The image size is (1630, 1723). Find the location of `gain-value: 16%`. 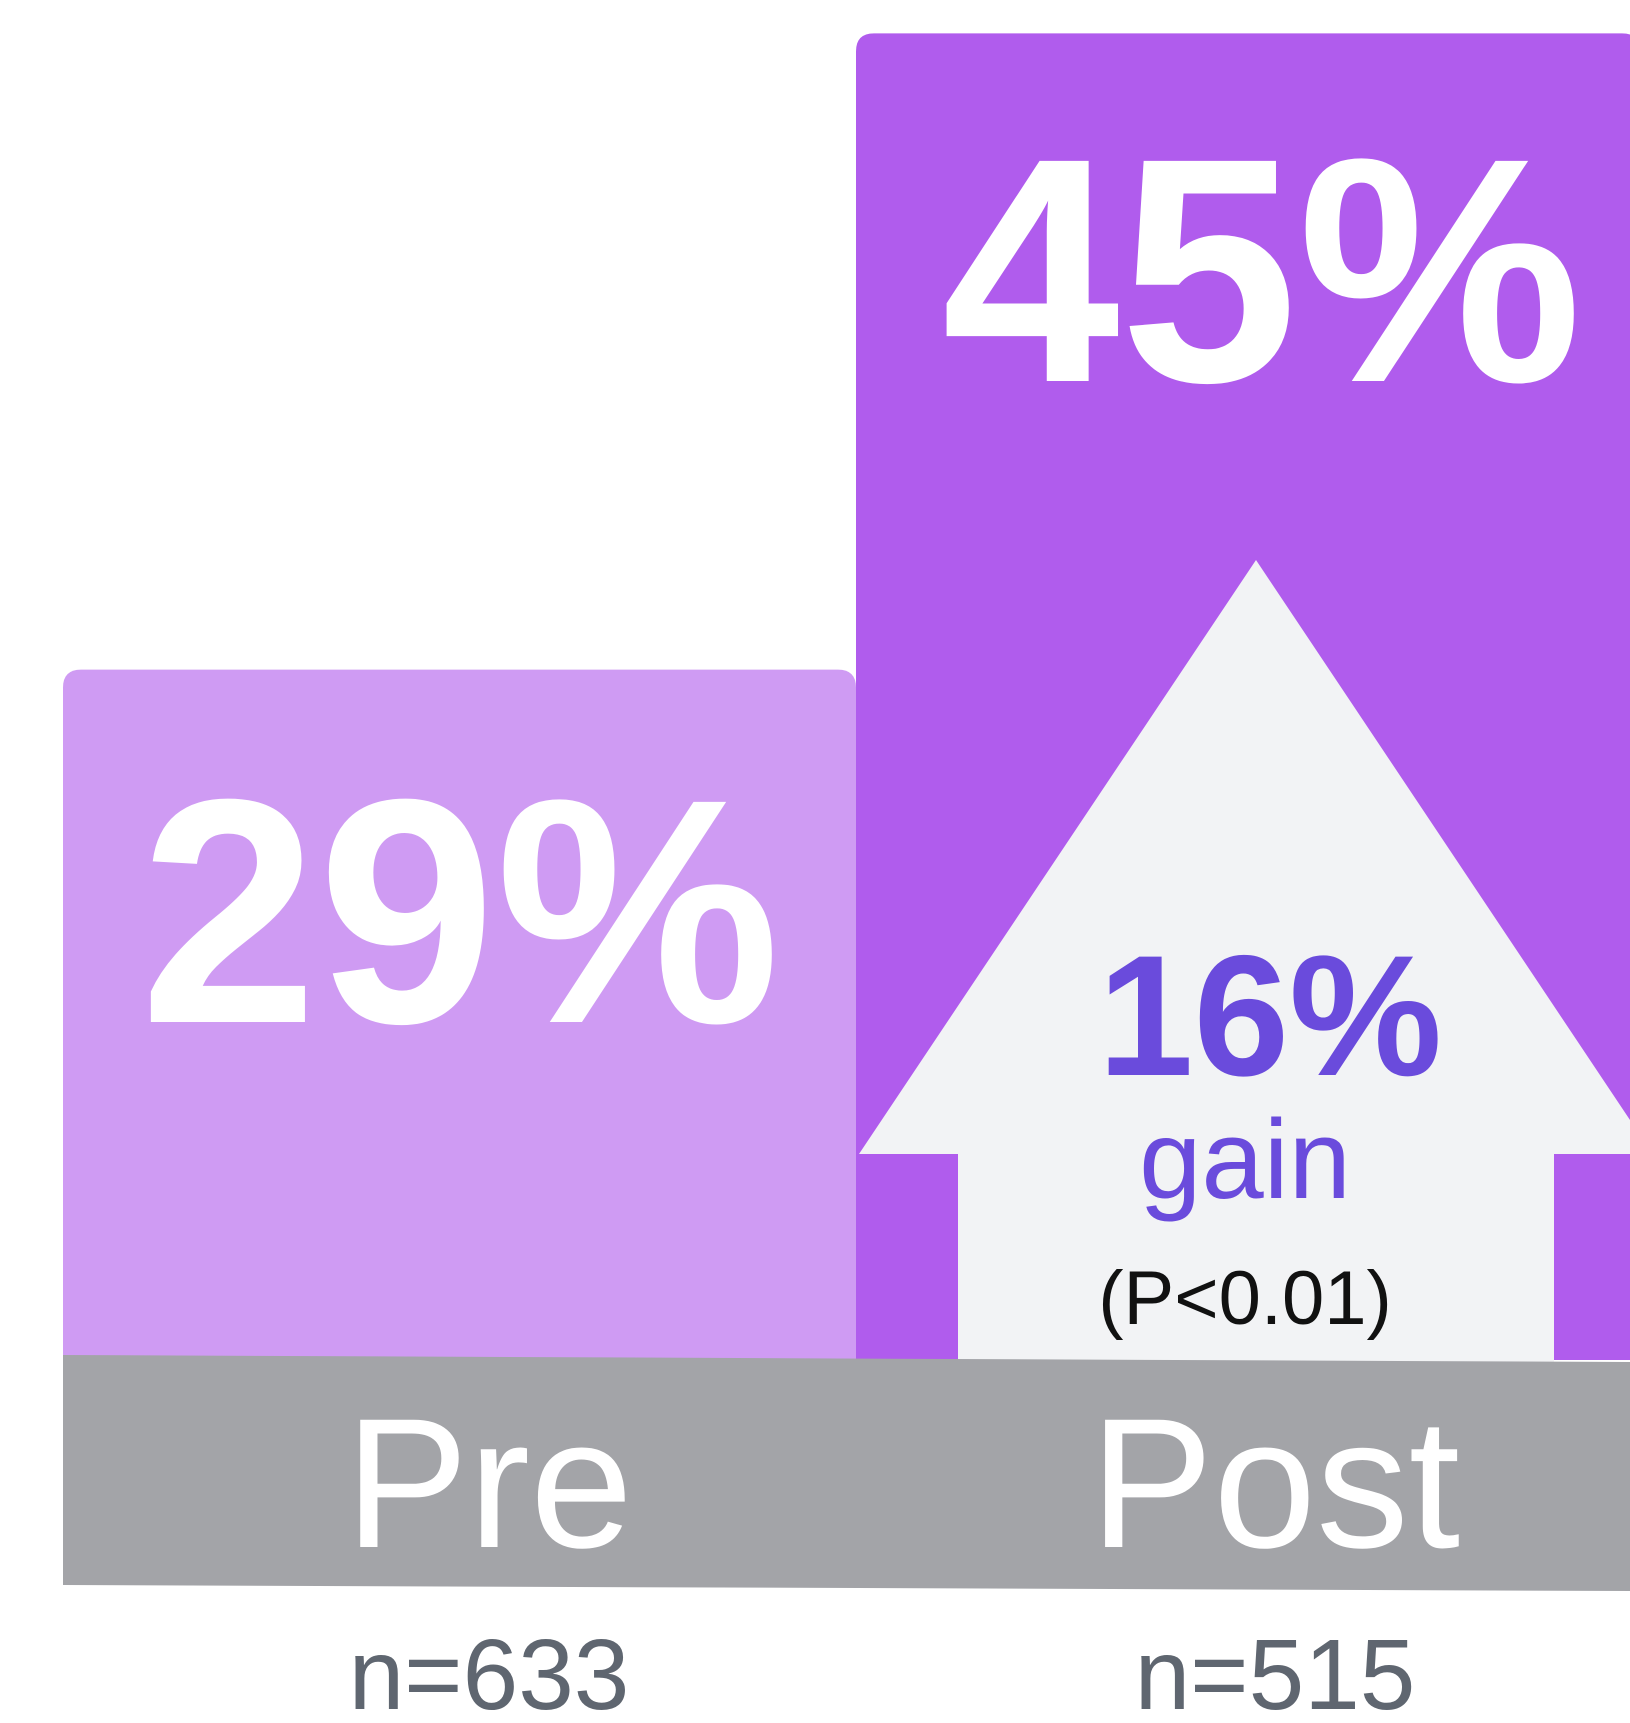

gain-value: 16% is located at coordinates (1270, 1016).